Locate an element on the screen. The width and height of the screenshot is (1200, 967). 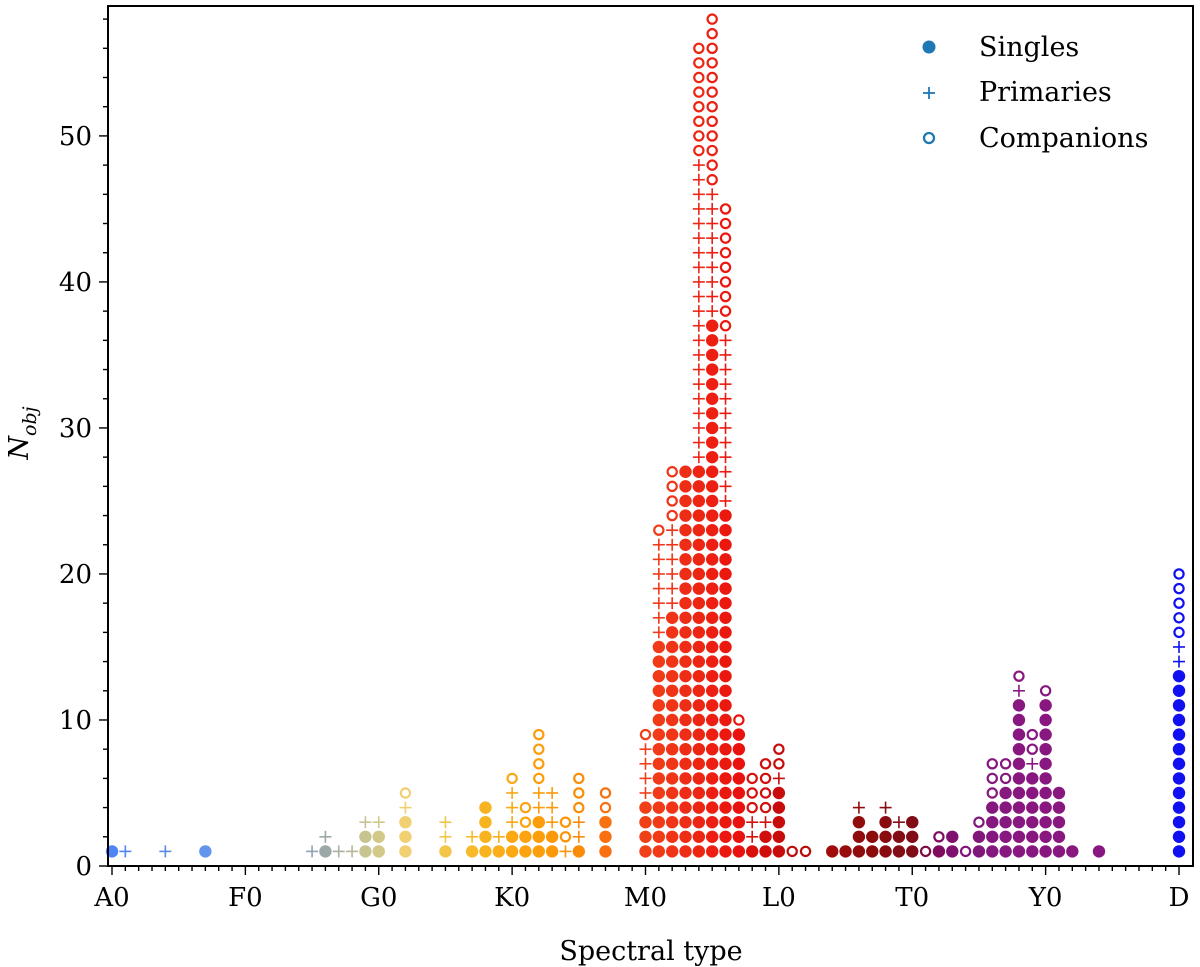
x-tick-label-A0: A0 is located at coordinates (111, 898).